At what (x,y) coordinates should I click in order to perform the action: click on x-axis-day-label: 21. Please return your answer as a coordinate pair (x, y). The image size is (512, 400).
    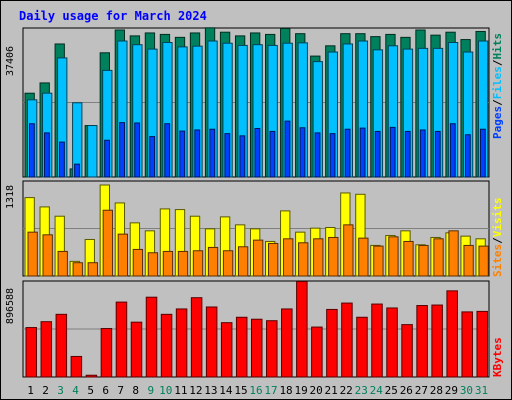
    Looking at the image, I should click on (331, 390).